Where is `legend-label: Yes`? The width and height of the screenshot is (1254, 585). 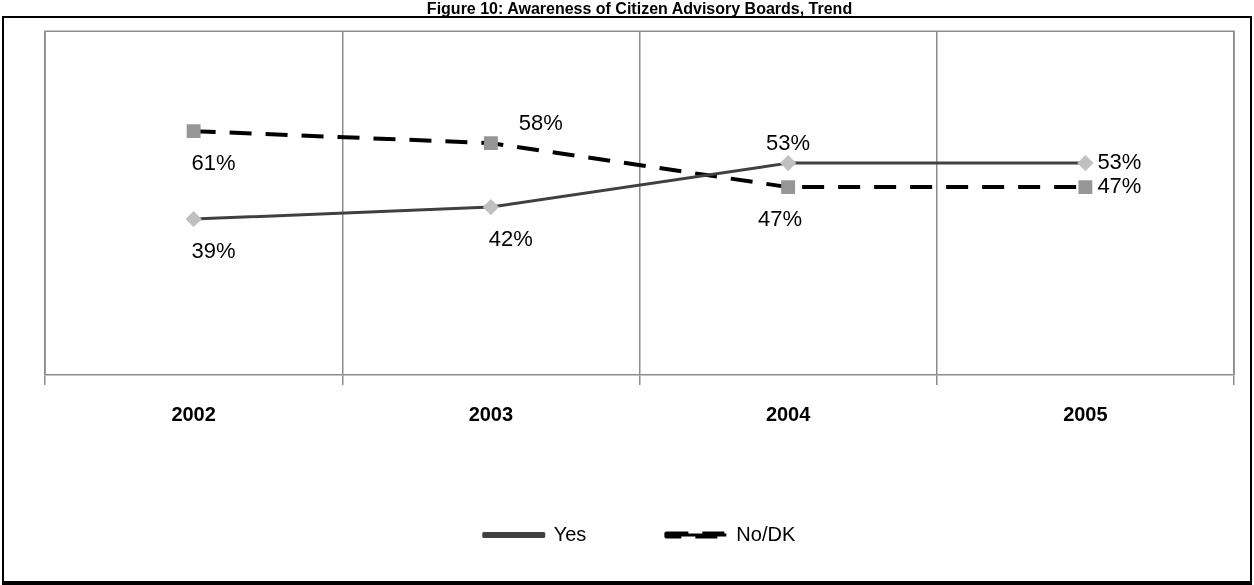
legend-label: Yes is located at coordinates (570, 533).